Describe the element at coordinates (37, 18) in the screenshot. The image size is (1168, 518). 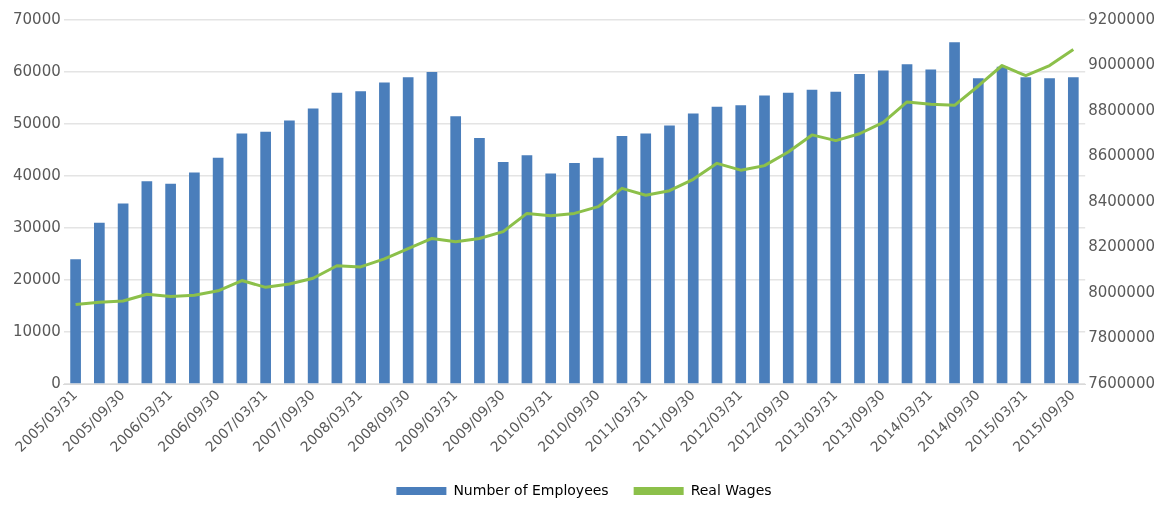
I see `y-tick-label: 70000` at that location.